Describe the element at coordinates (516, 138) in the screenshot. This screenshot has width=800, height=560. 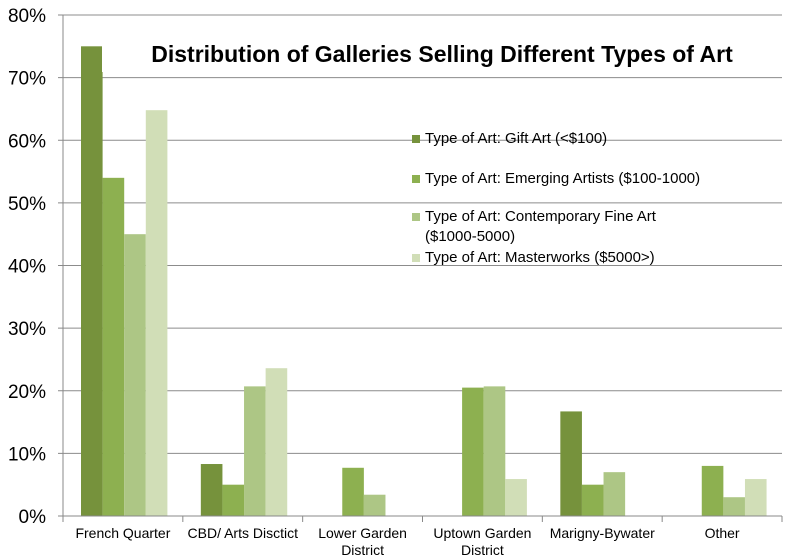
I see `legend-label: Type of Art: Gift Art (<$100)` at that location.